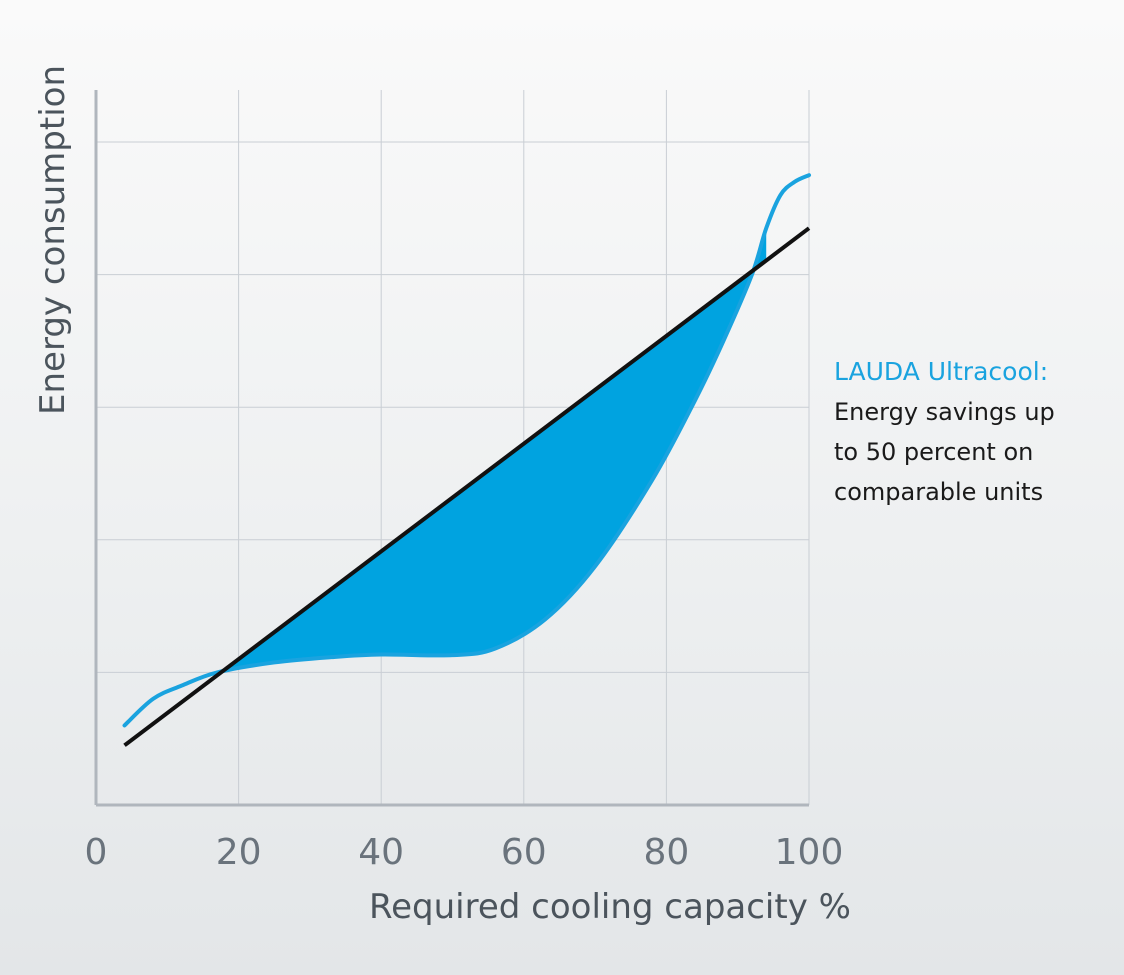  Describe the element at coordinates (96, 852) in the screenshot. I see `x-tick-label: 0` at that location.